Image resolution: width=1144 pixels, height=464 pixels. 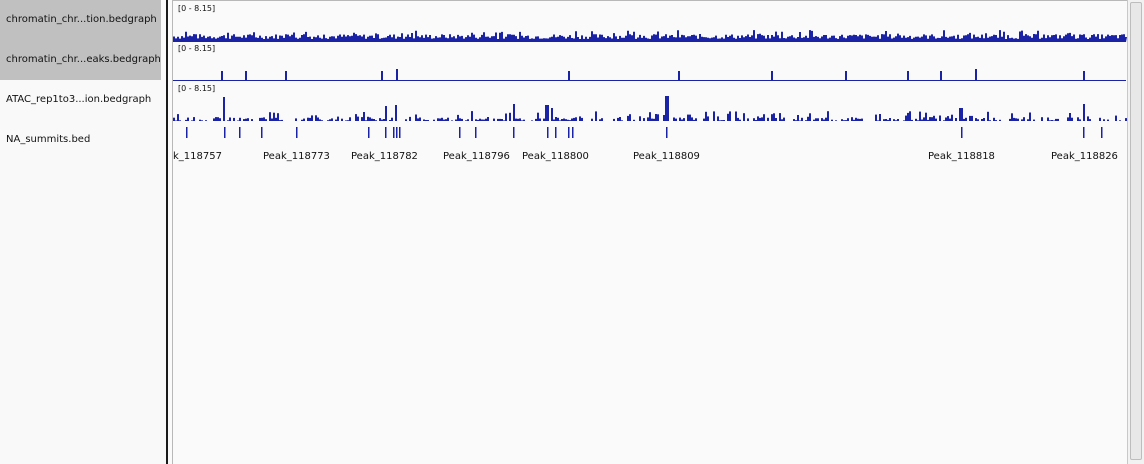 I want to click on vertical-scrollbar, so click(x=1135, y=232).